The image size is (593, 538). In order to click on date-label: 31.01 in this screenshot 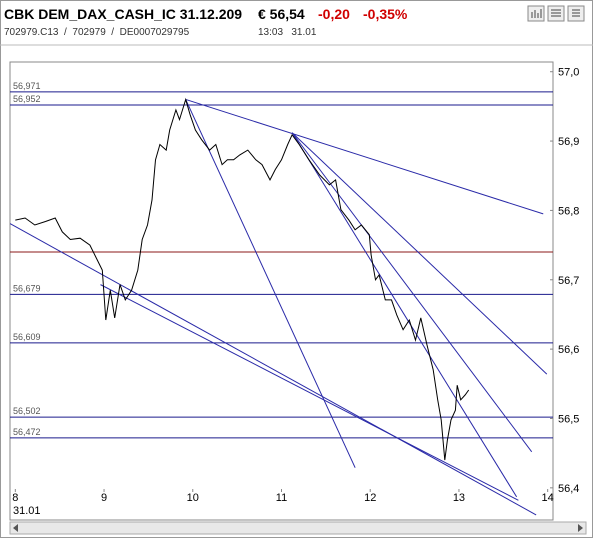, I will do `click(27, 511)`.